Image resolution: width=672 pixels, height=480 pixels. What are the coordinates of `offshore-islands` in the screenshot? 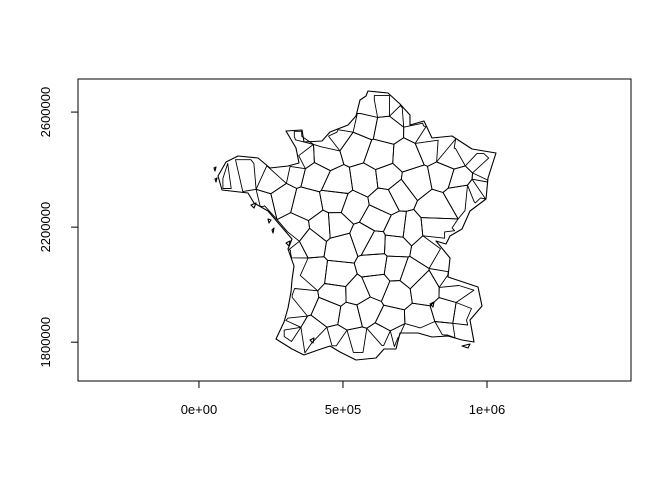 It's located at (342, 257).